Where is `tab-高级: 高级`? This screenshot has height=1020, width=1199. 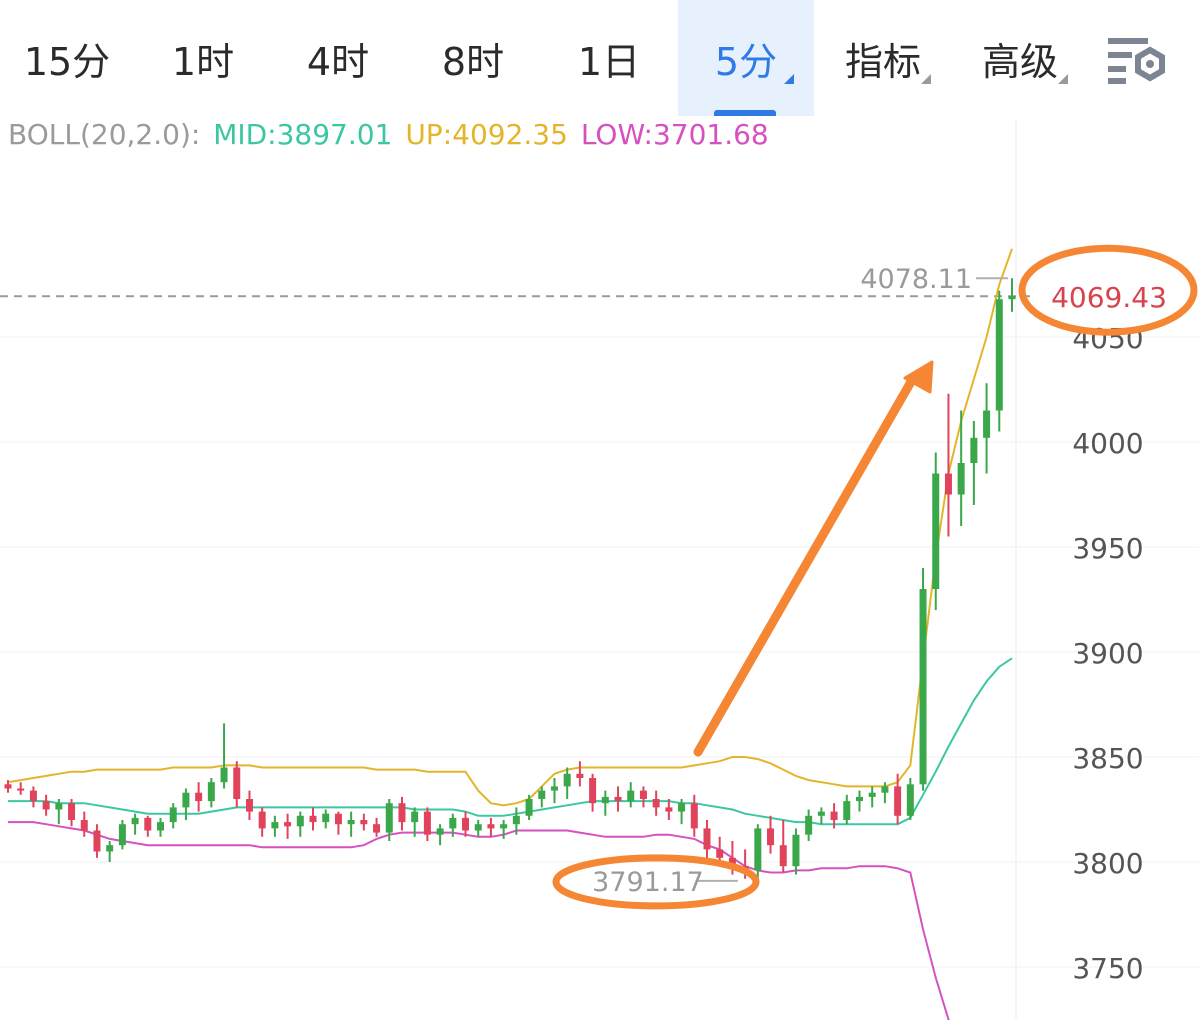 tab-高级: 高级 is located at coordinates (1020, 58).